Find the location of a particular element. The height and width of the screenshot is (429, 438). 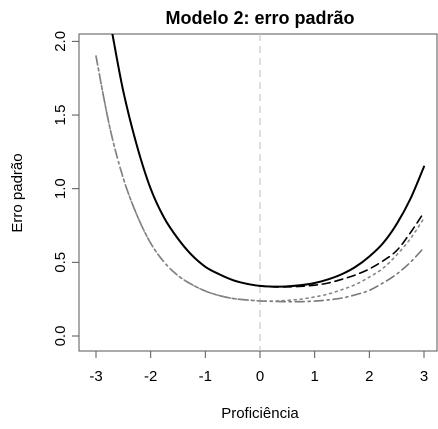

x-tick-label: -3 is located at coordinates (95, 376).